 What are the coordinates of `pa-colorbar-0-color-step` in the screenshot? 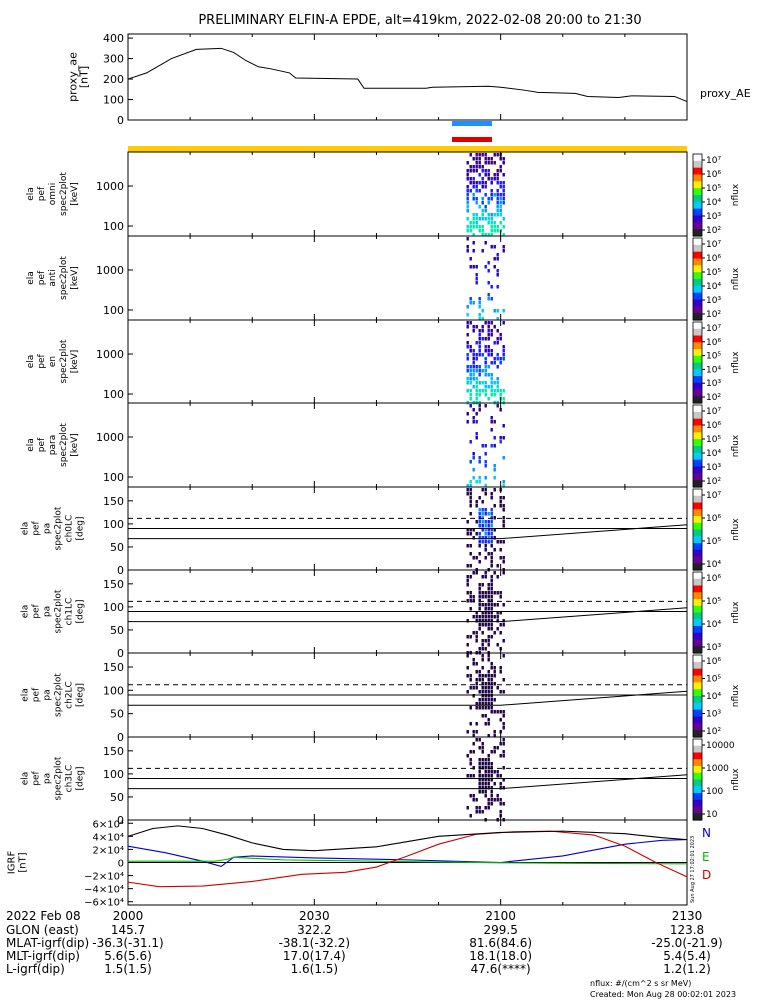 It's located at (697, 526).